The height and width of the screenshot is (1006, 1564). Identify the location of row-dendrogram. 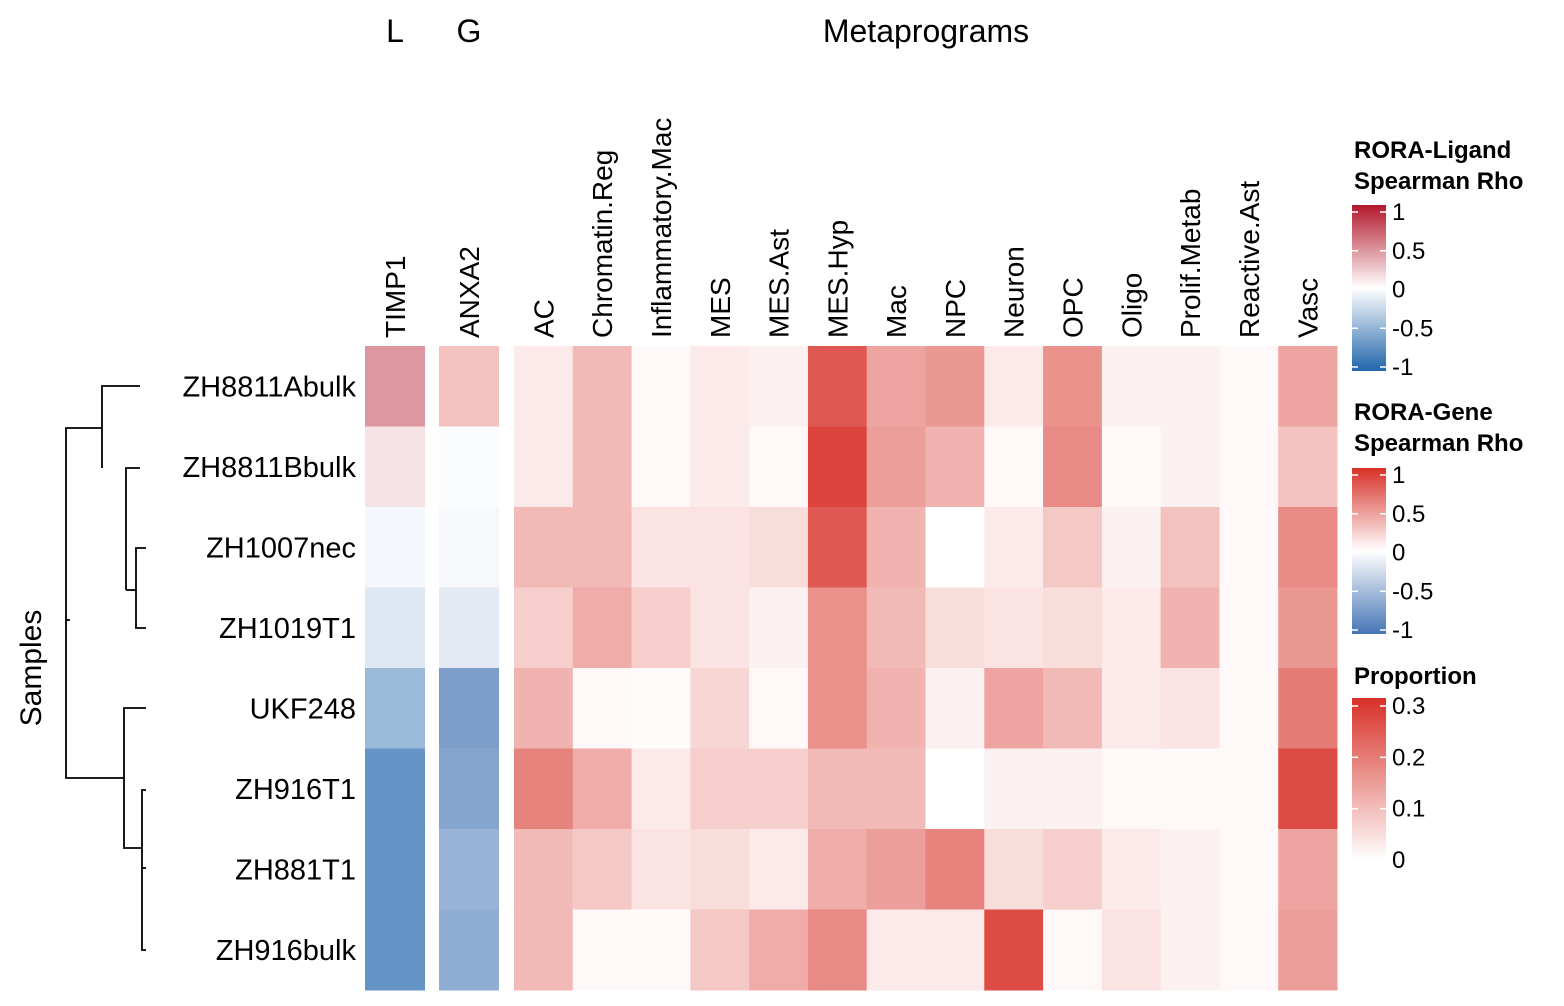
(105, 668).